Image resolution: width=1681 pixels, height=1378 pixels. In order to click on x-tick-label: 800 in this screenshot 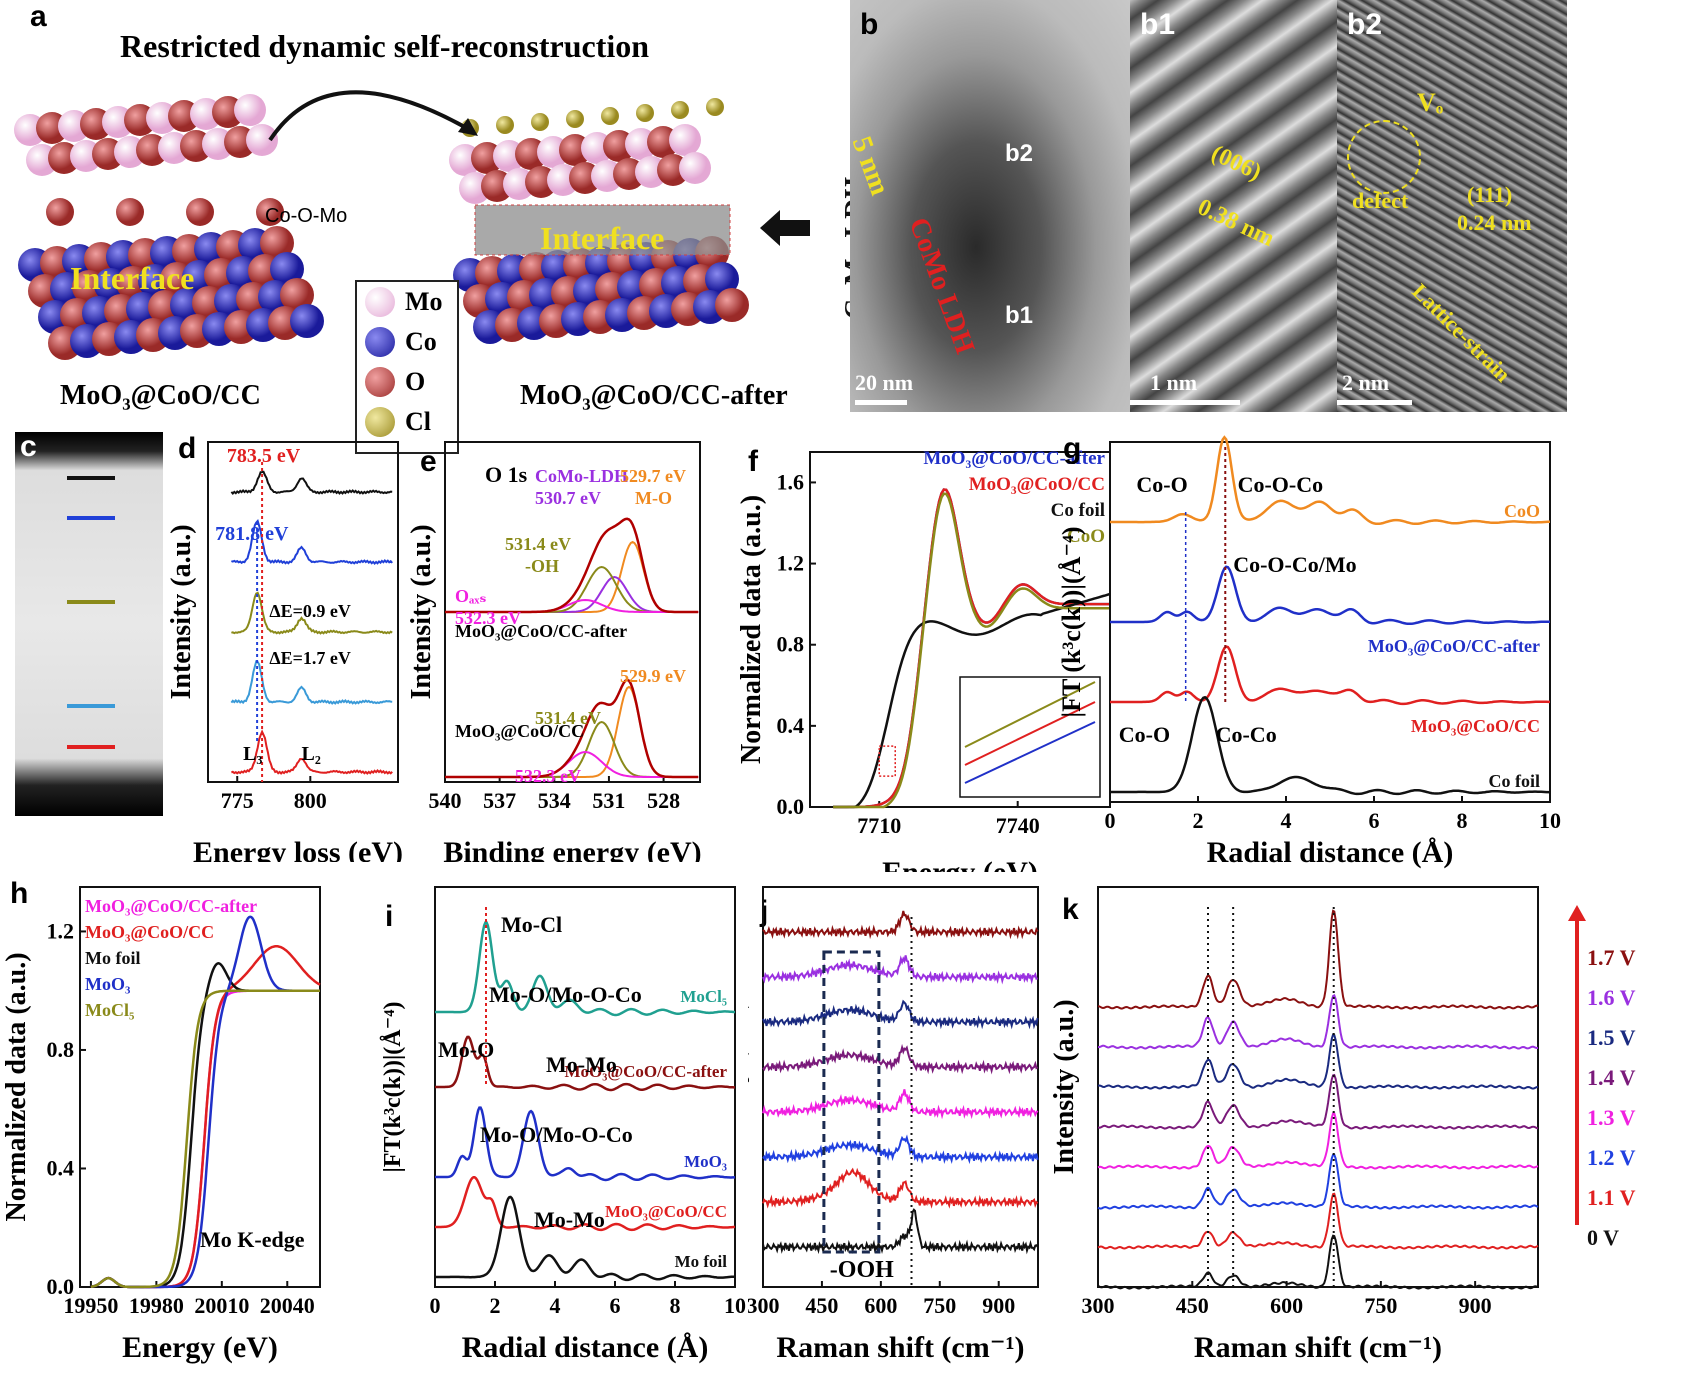, I will do `click(310, 800)`.